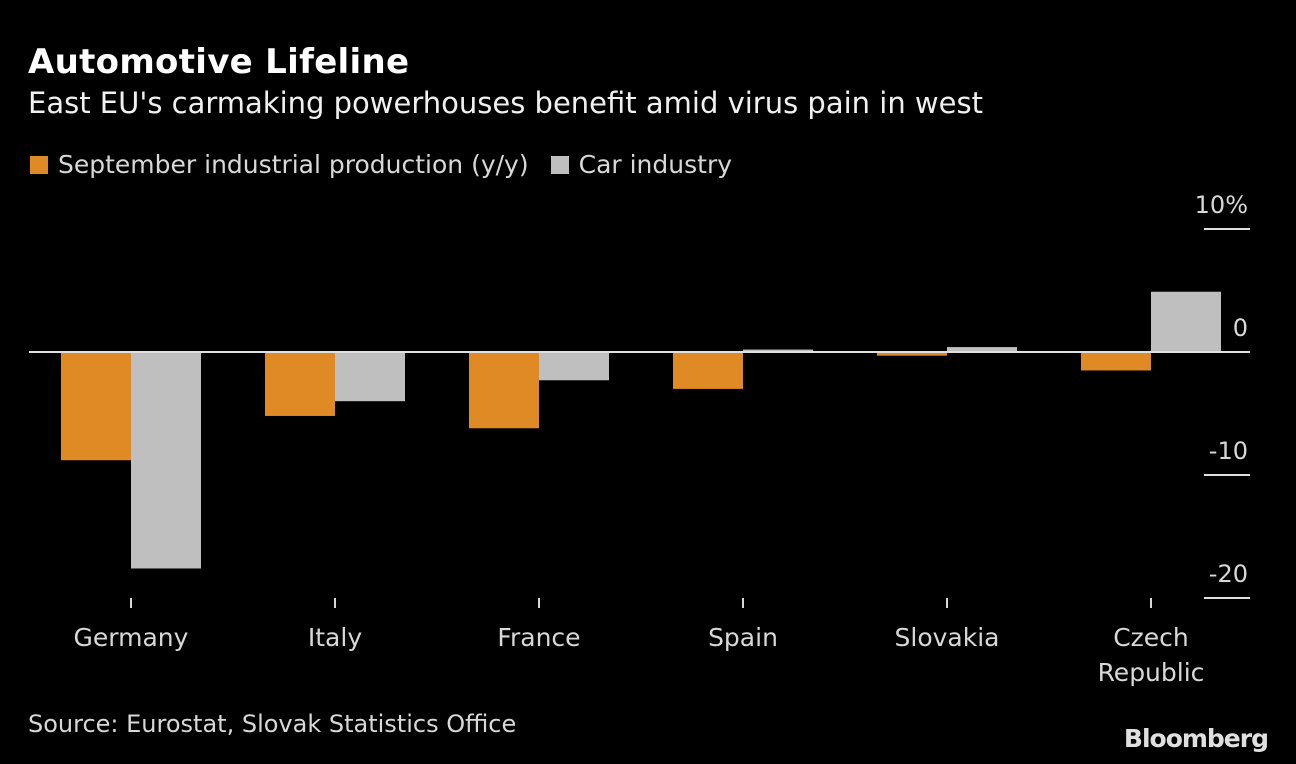  Describe the element at coordinates (166, 460) in the screenshot. I see `bar-car-industry-germany` at that location.